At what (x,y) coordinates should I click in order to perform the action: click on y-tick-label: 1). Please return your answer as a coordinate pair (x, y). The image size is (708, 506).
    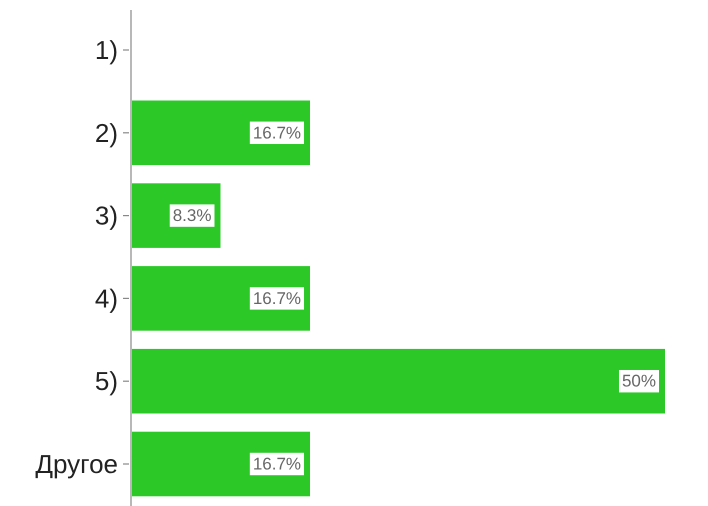
    Looking at the image, I should click on (106, 50).